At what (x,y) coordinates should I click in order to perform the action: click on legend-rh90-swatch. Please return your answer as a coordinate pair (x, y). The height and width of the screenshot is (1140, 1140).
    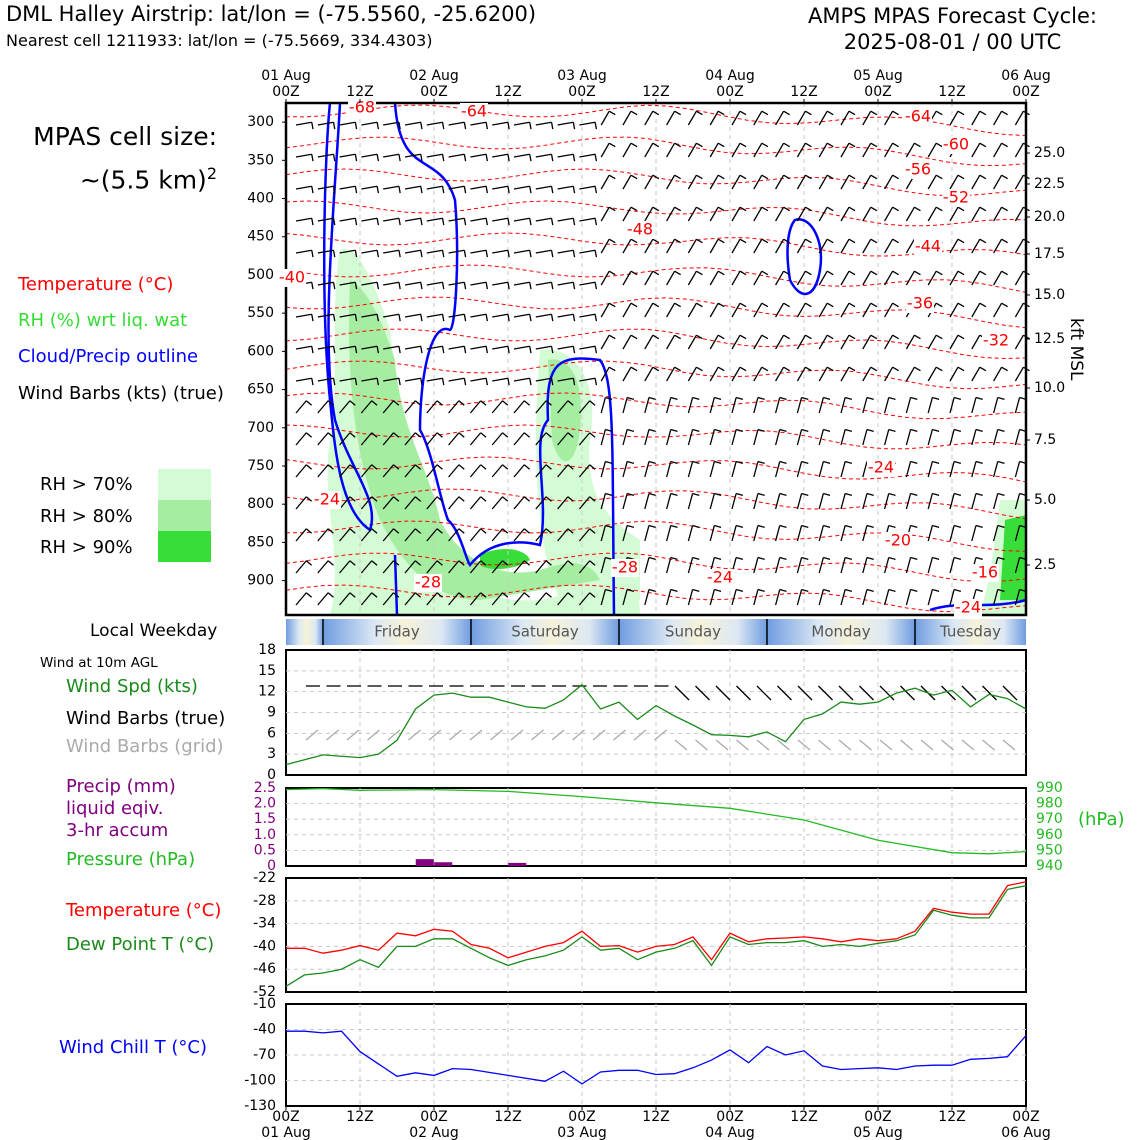
    Looking at the image, I should click on (184, 546).